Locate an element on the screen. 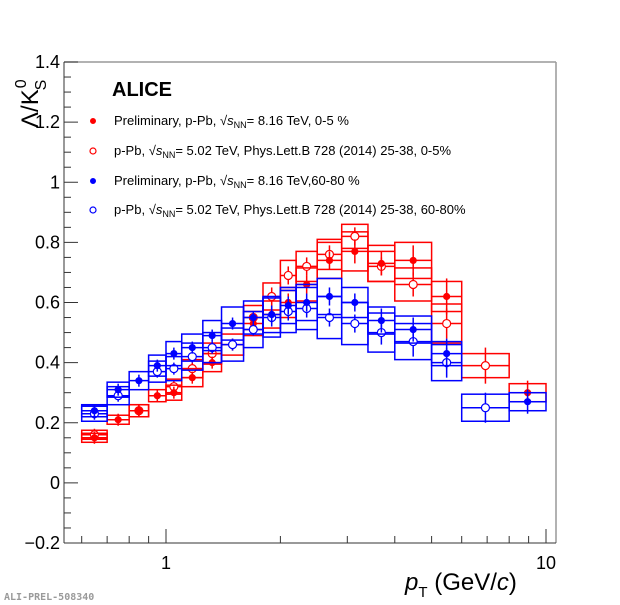 This screenshot has height=605, width=620. legend-label-post: = 8.16 TeV, 0-5 % is located at coordinates (298, 120).